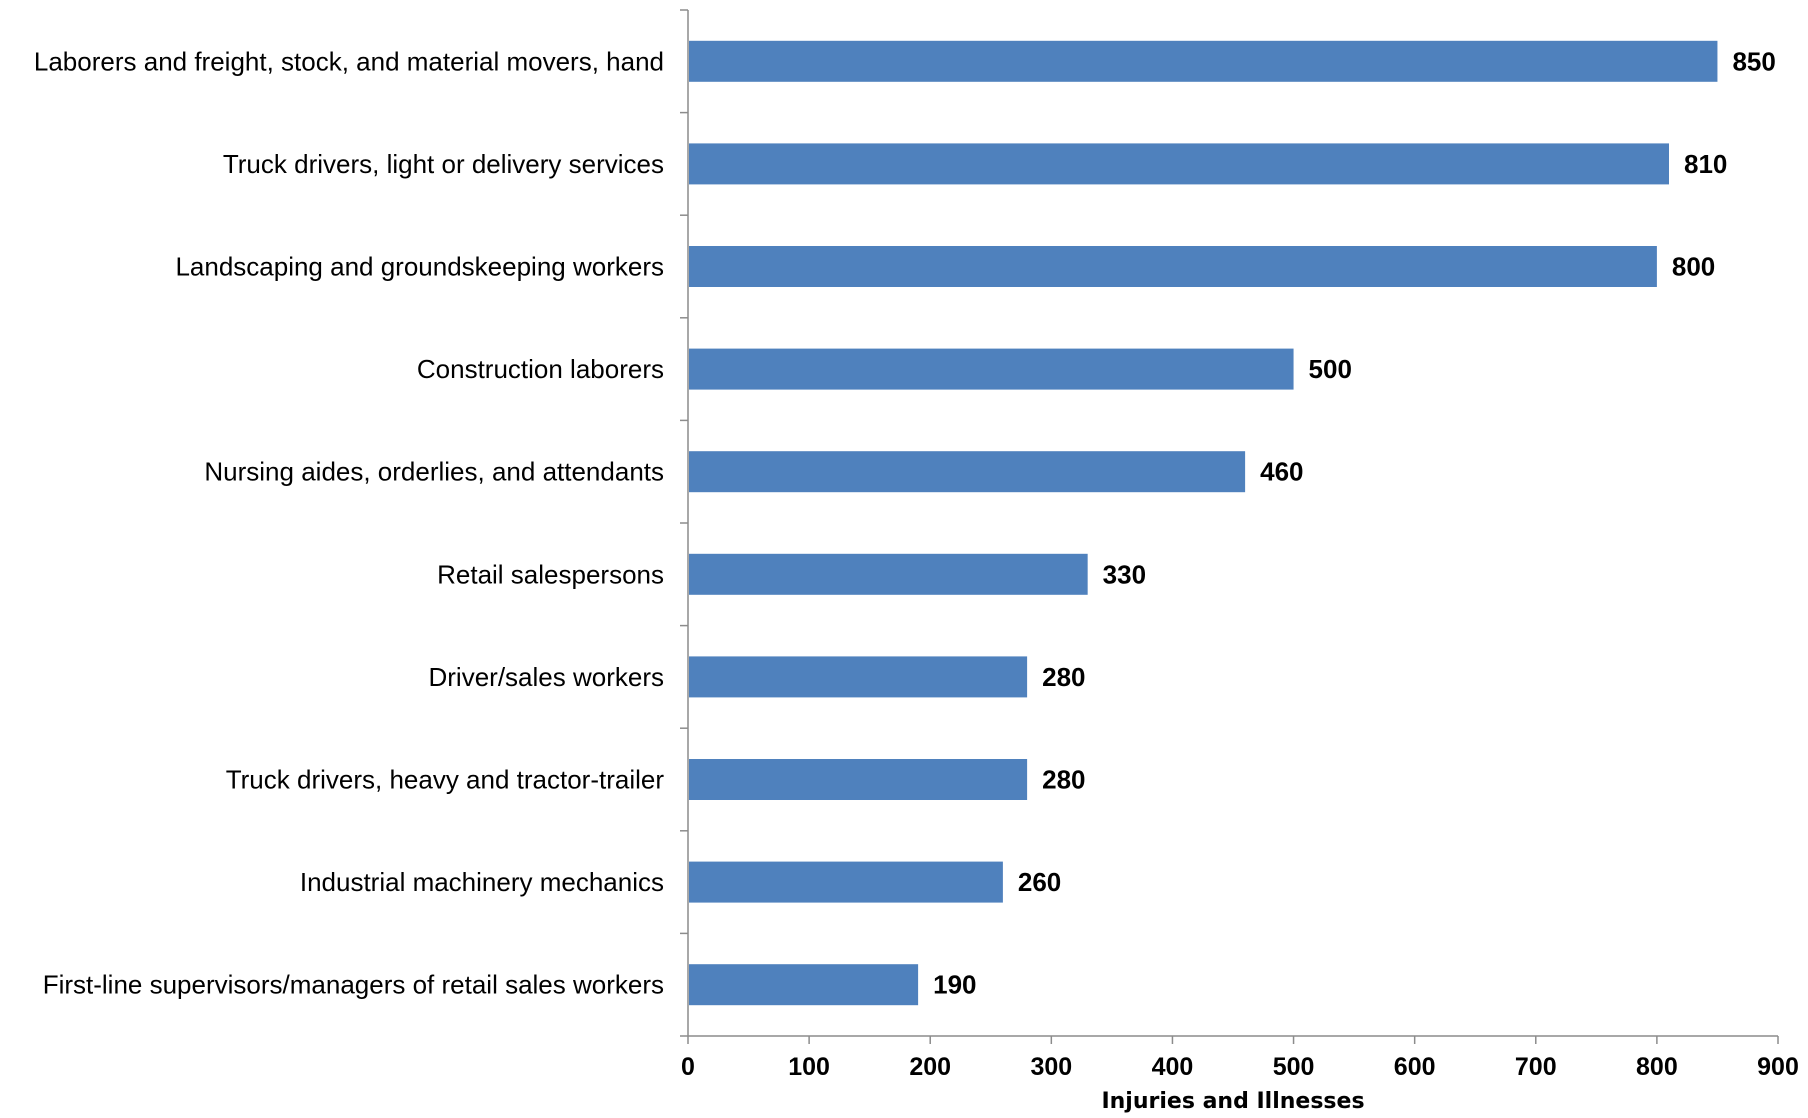  What do you see at coordinates (547, 677) in the screenshot?
I see `category-label: Driver/sales workers` at bounding box center [547, 677].